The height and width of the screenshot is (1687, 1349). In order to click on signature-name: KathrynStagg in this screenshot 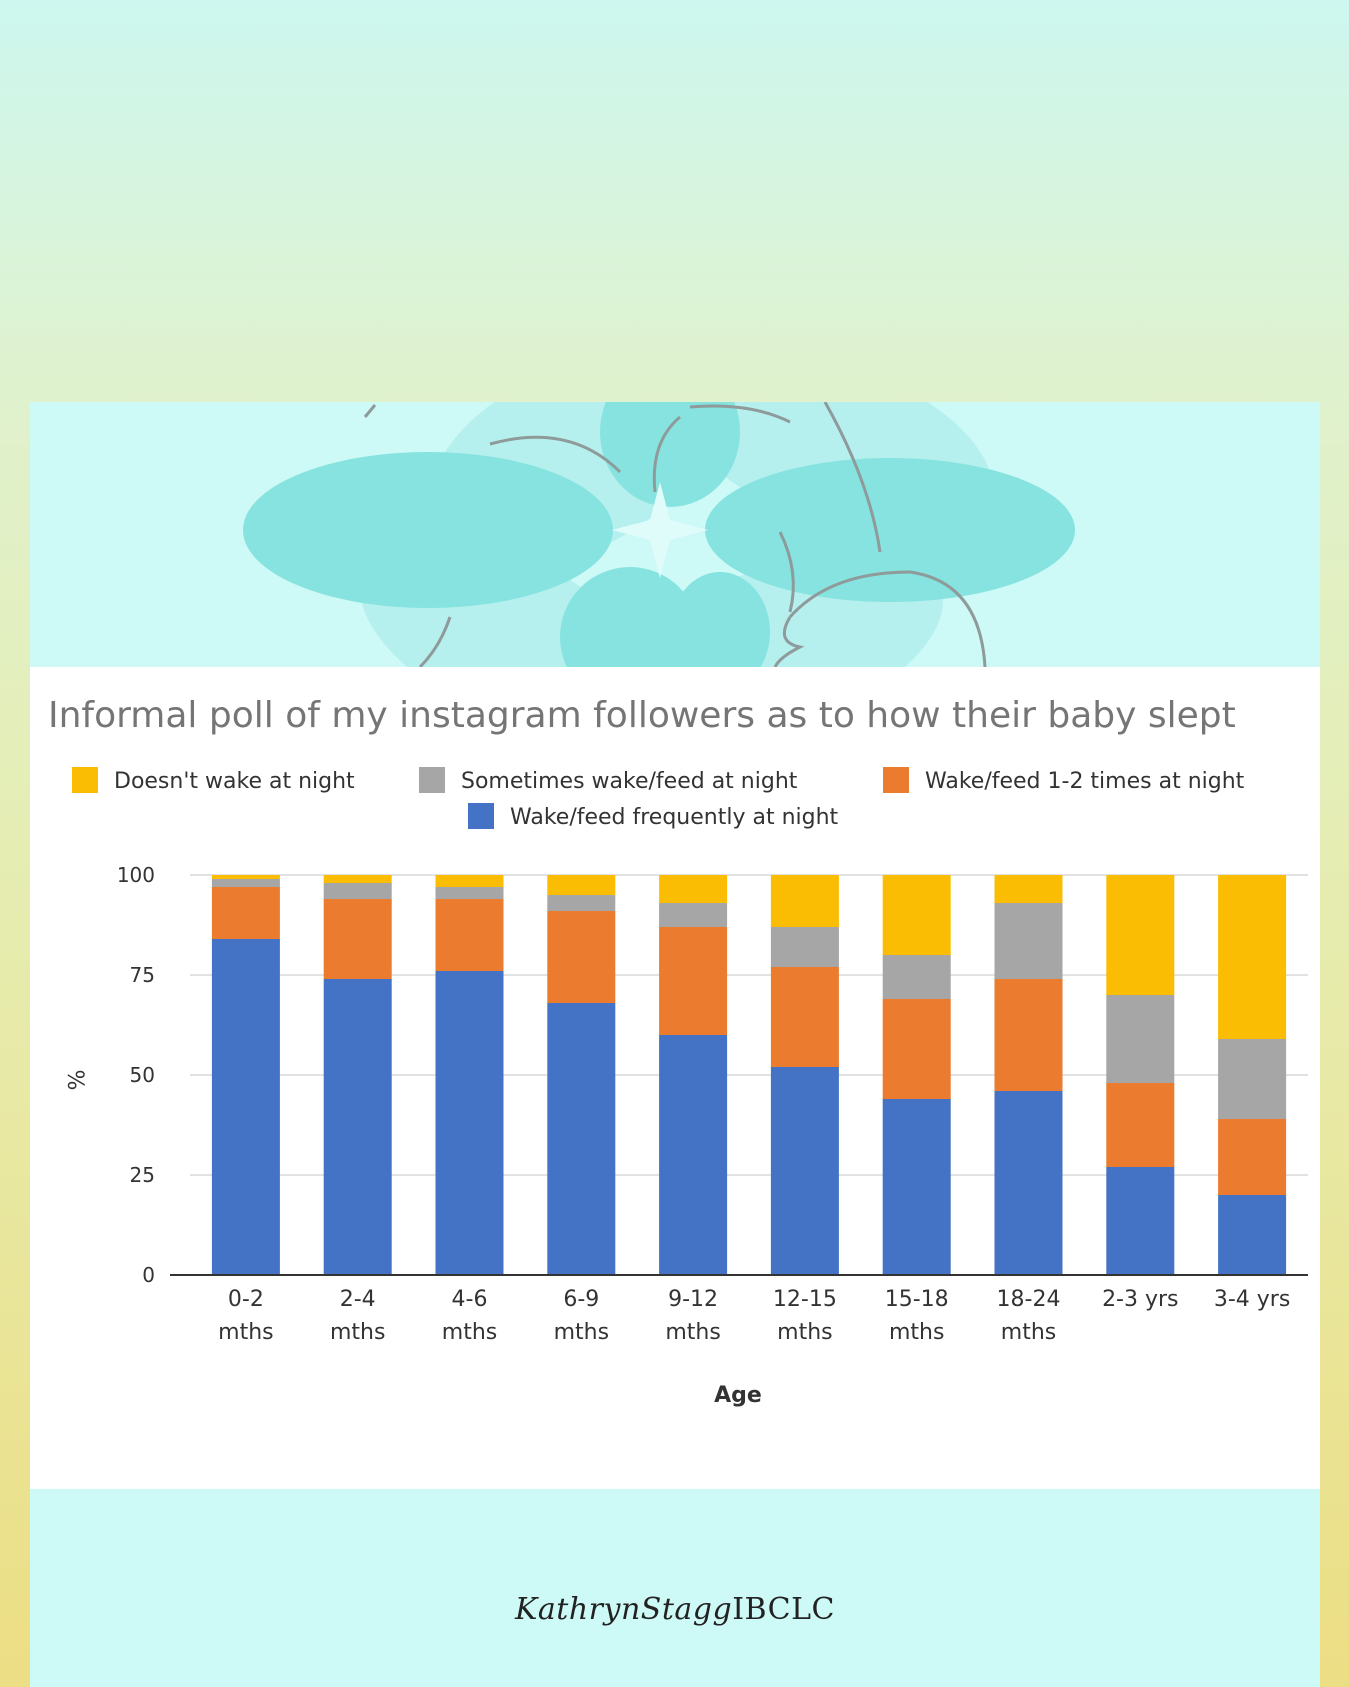, I will do `click(624, 1609)`.